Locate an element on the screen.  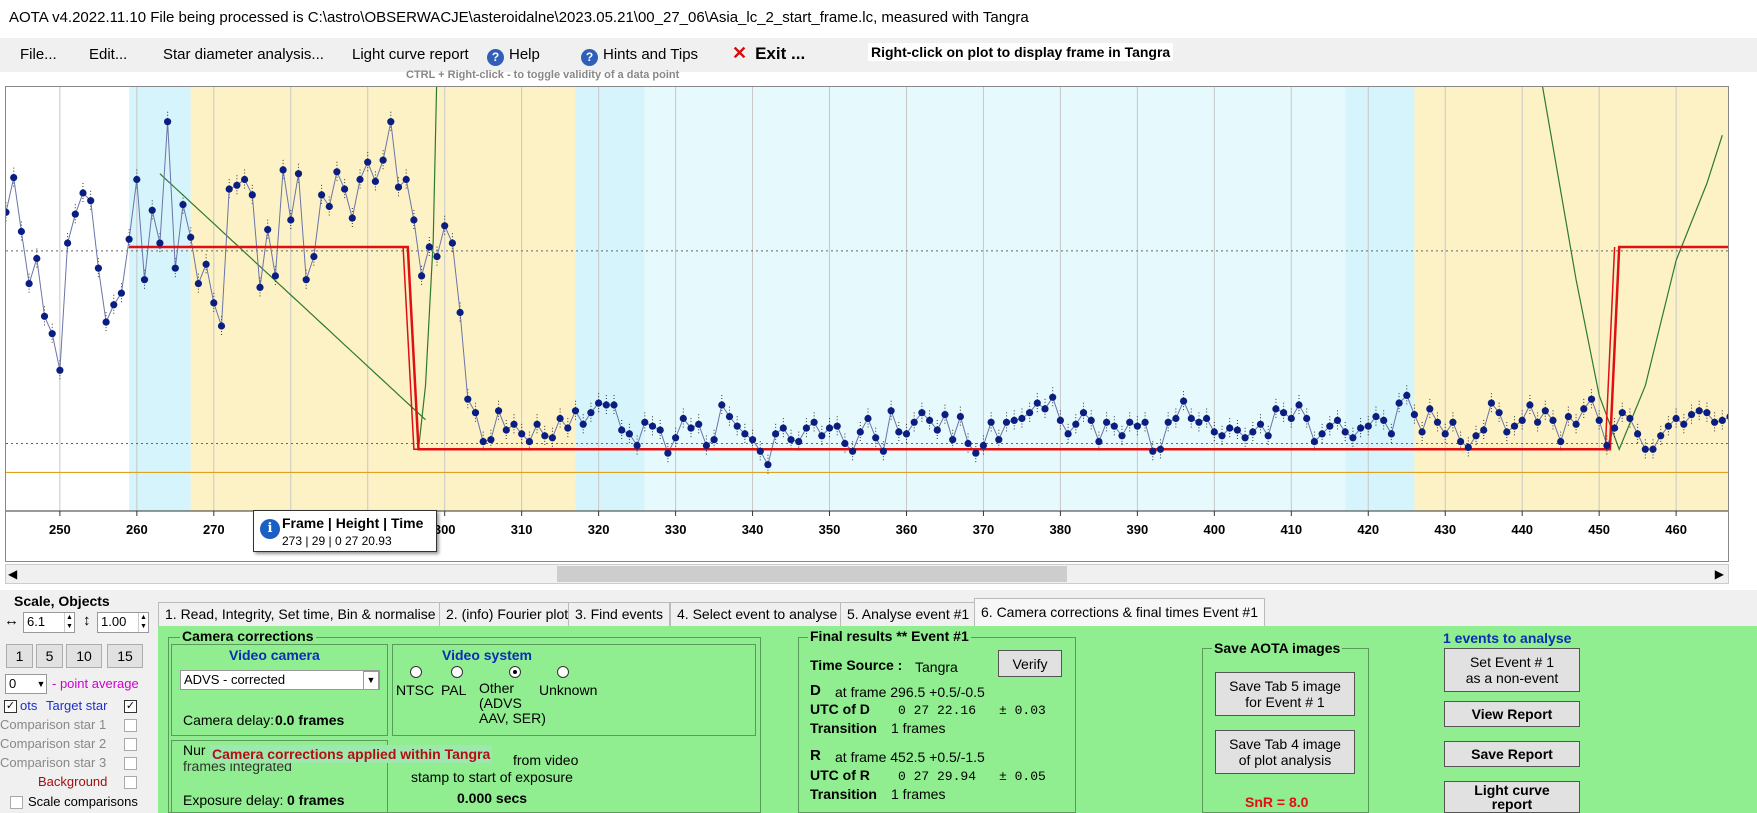
scale-button-10: 10 is located at coordinates (84, 656).